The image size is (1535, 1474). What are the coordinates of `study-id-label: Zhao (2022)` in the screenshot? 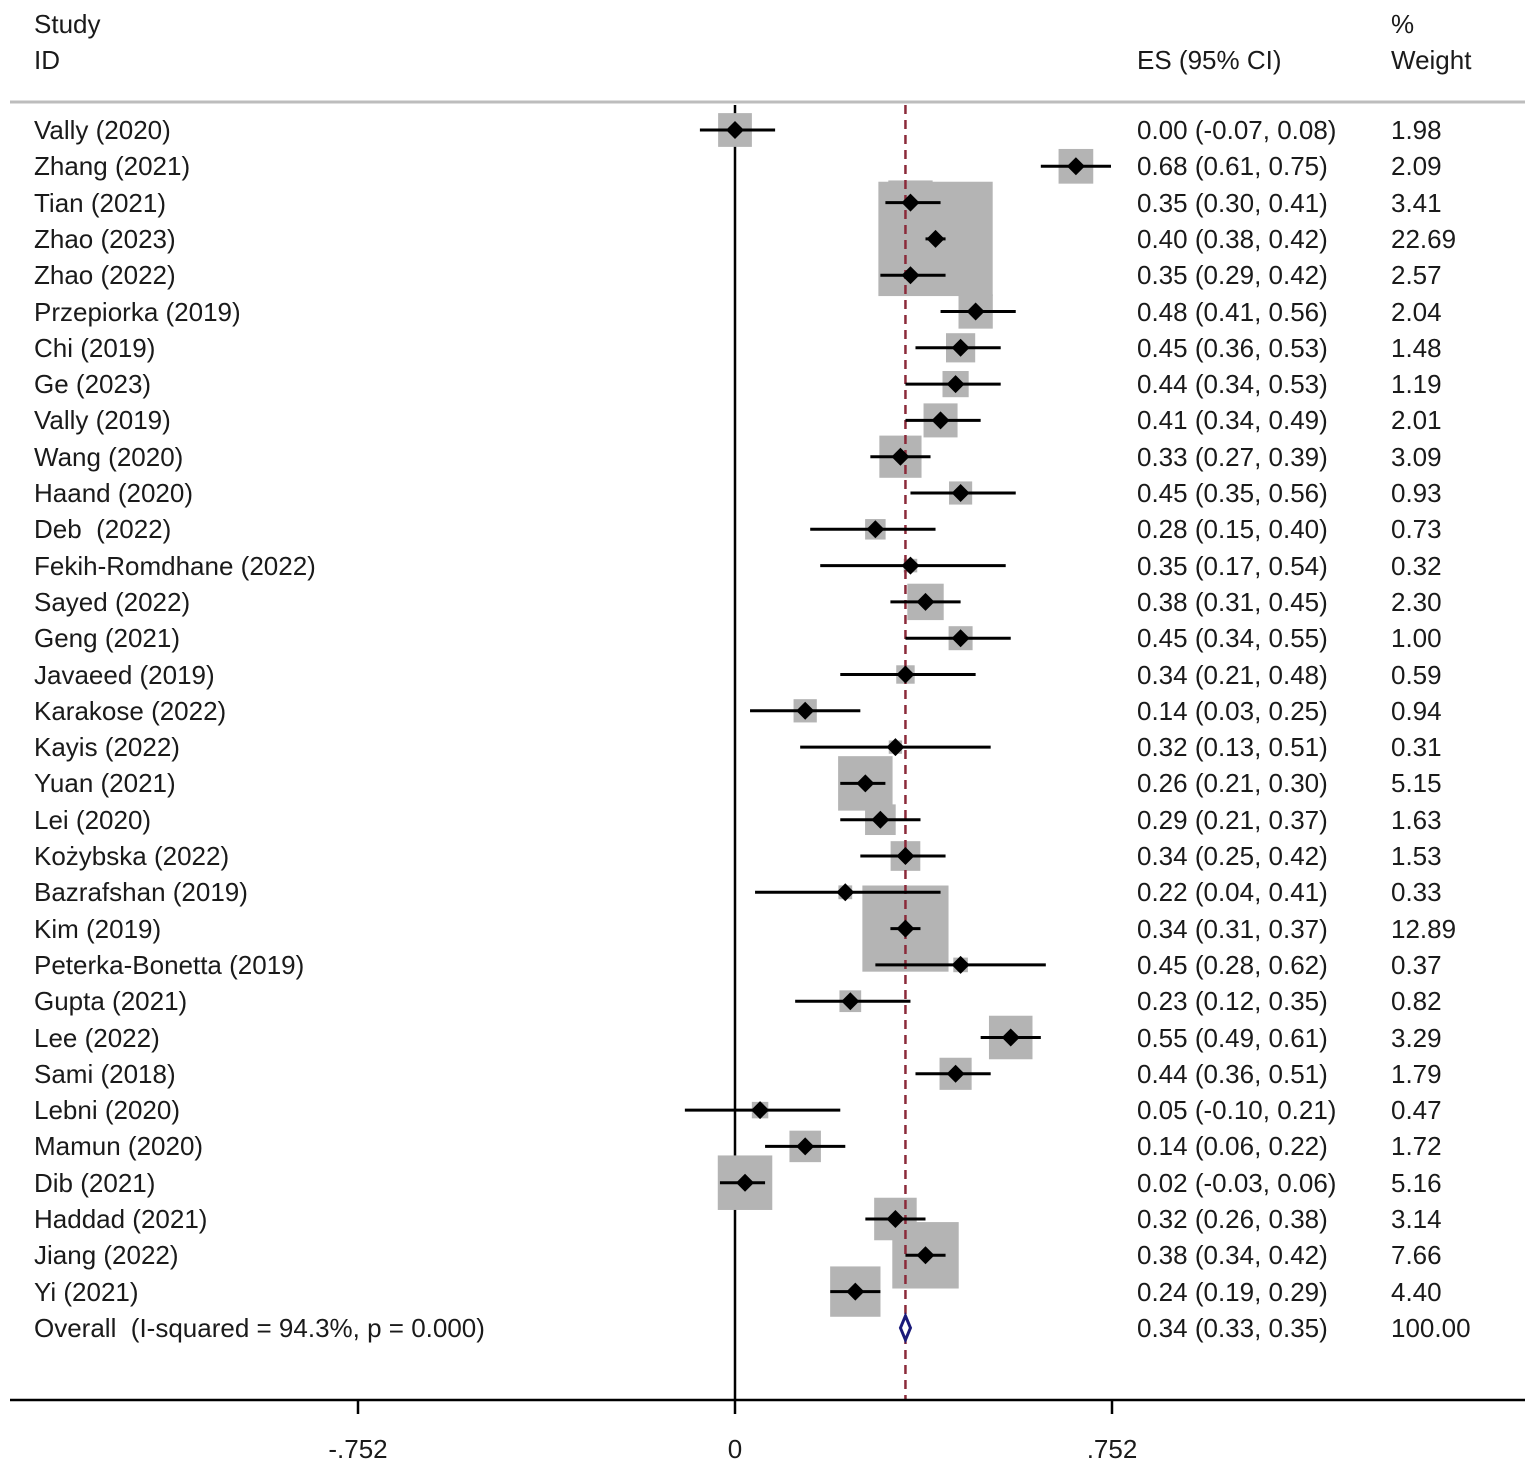 It's located at (105, 275).